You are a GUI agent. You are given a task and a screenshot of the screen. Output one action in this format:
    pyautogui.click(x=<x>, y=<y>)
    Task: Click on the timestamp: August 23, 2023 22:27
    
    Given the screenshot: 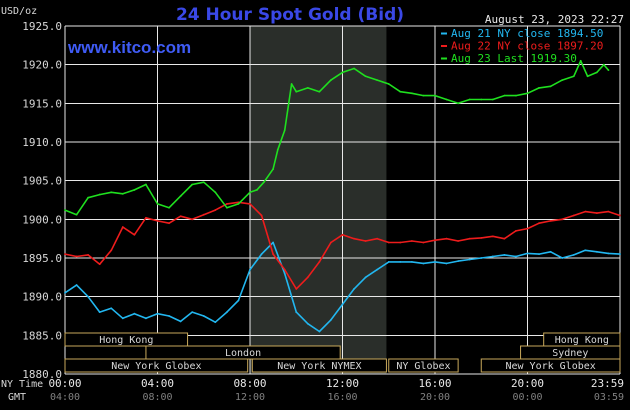 What is the action you would take?
    pyautogui.click(x=554, y=19)
    